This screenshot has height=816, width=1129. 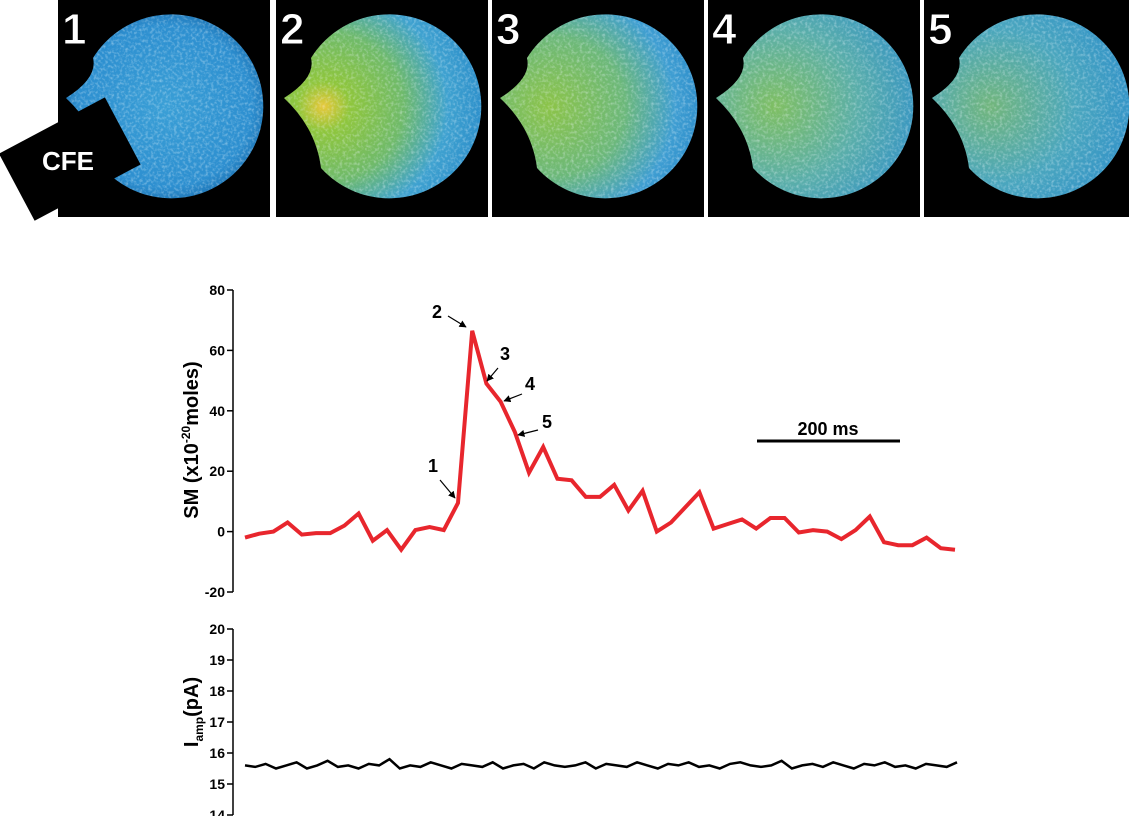 What do you see at coordinates (292, 29) in the screenshot?
I see `panel-label: 2` at bounding box center [292, 29].